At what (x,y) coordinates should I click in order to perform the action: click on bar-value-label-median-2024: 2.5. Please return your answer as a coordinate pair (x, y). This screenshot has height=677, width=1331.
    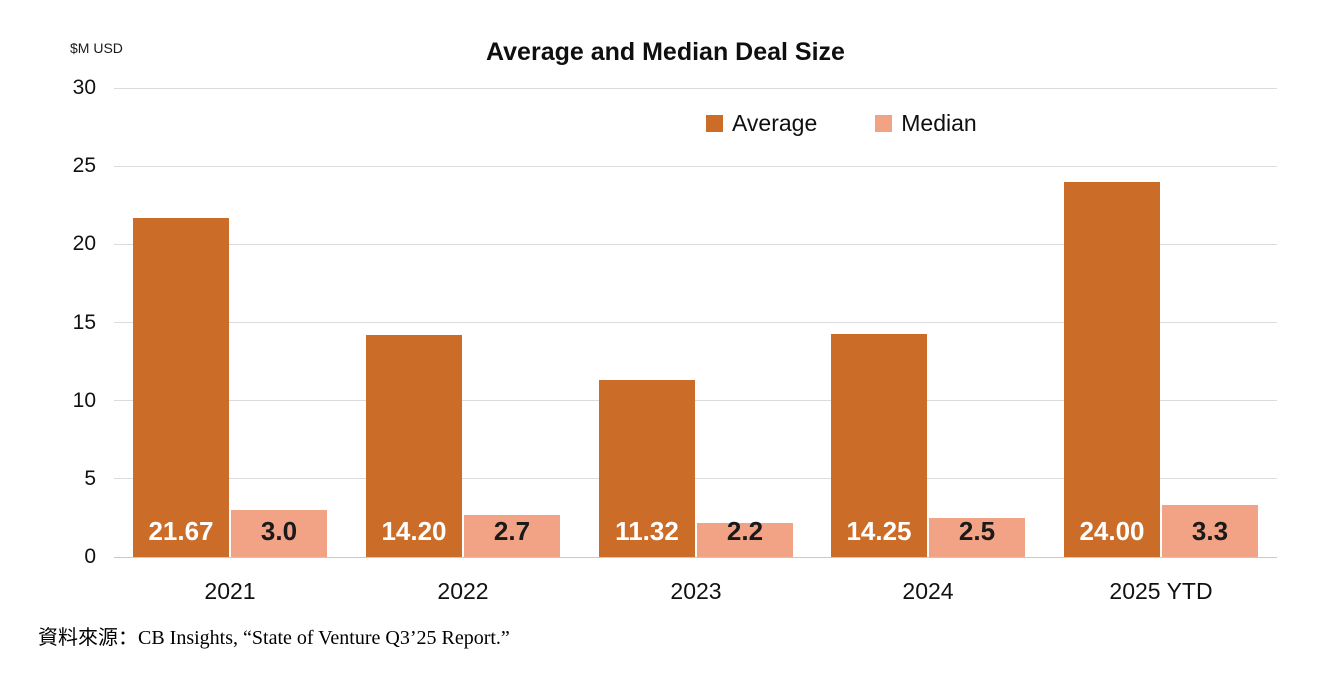
    Looking at the image, I should click on (977, 530).